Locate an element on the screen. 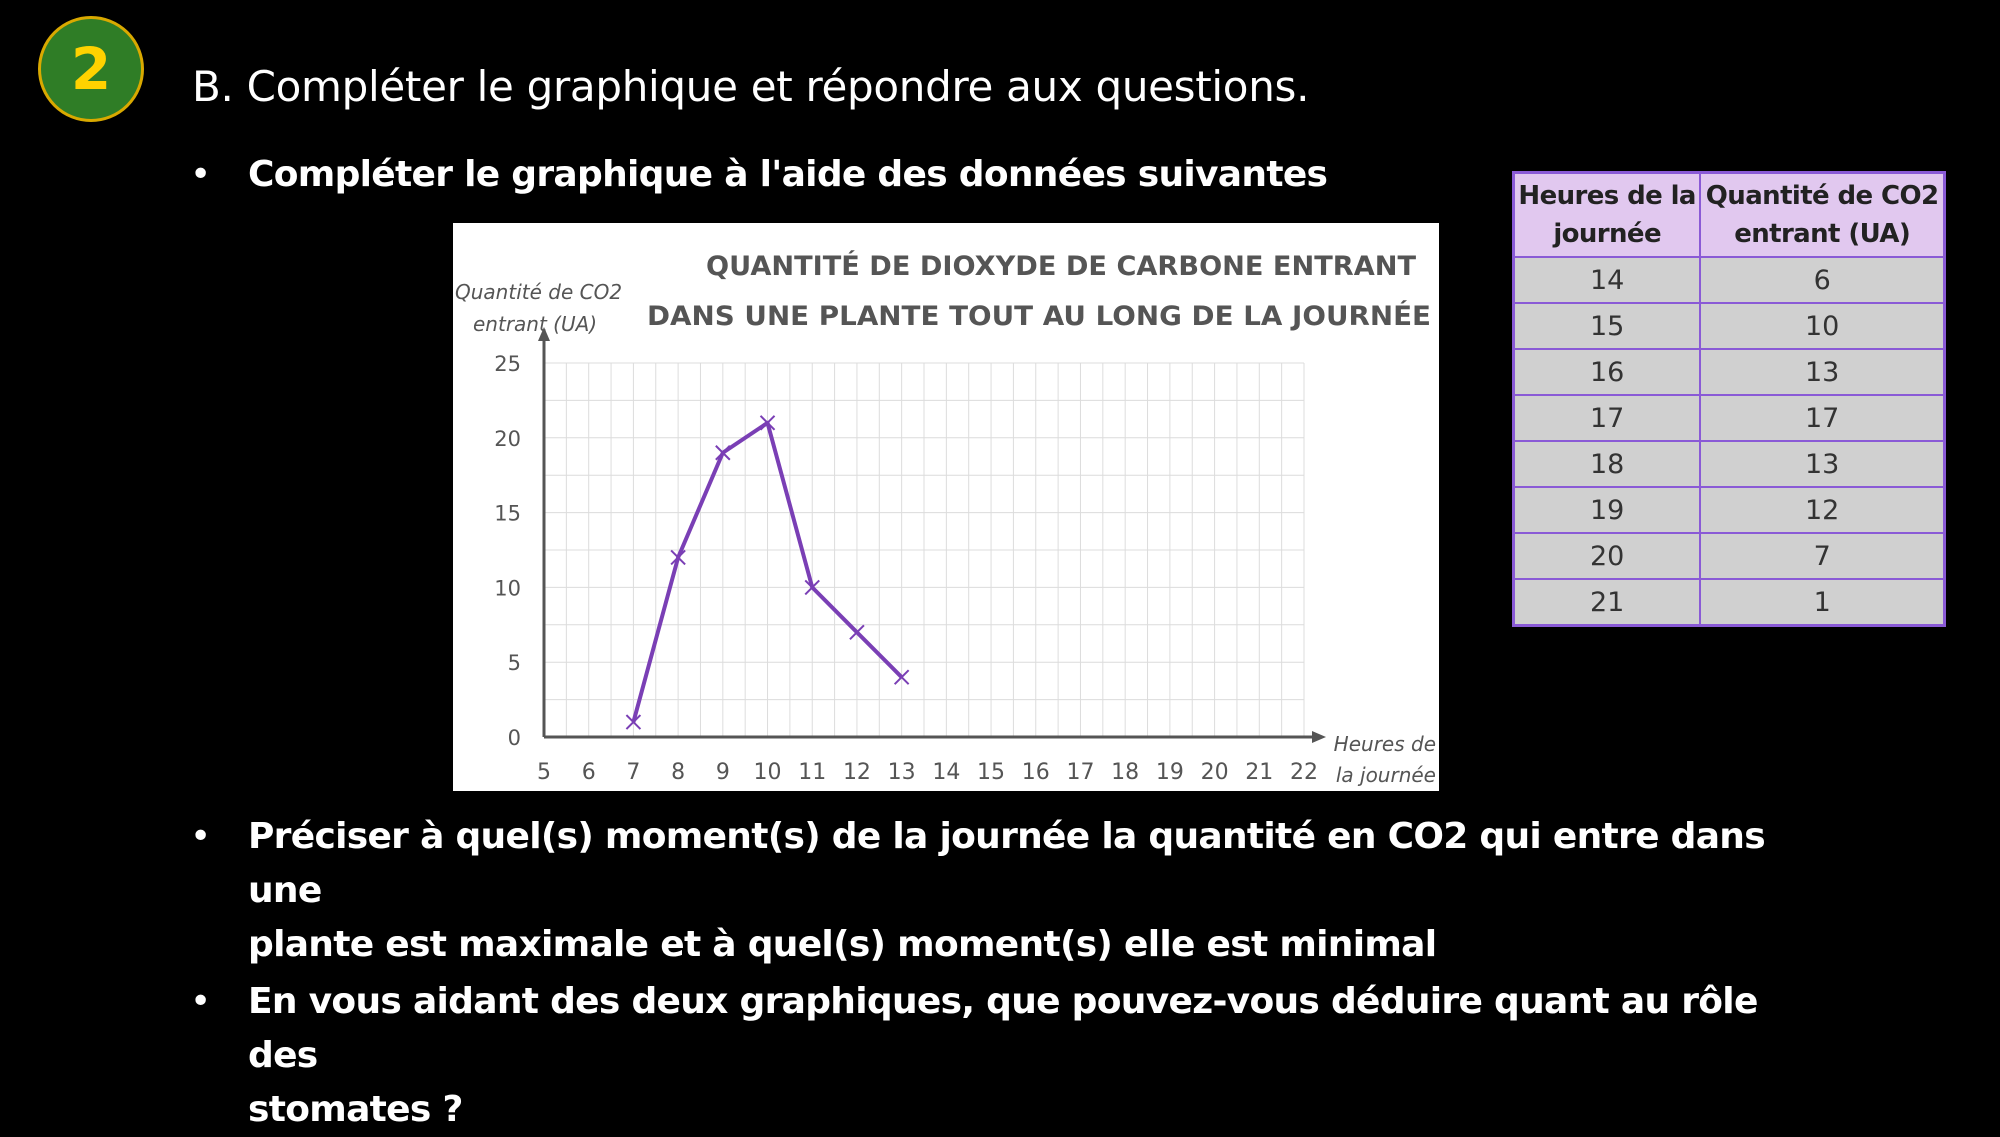 This screenshot has height=1137, width=2000. table-cell-hour: 21 is located at coordinates (1607, 602).